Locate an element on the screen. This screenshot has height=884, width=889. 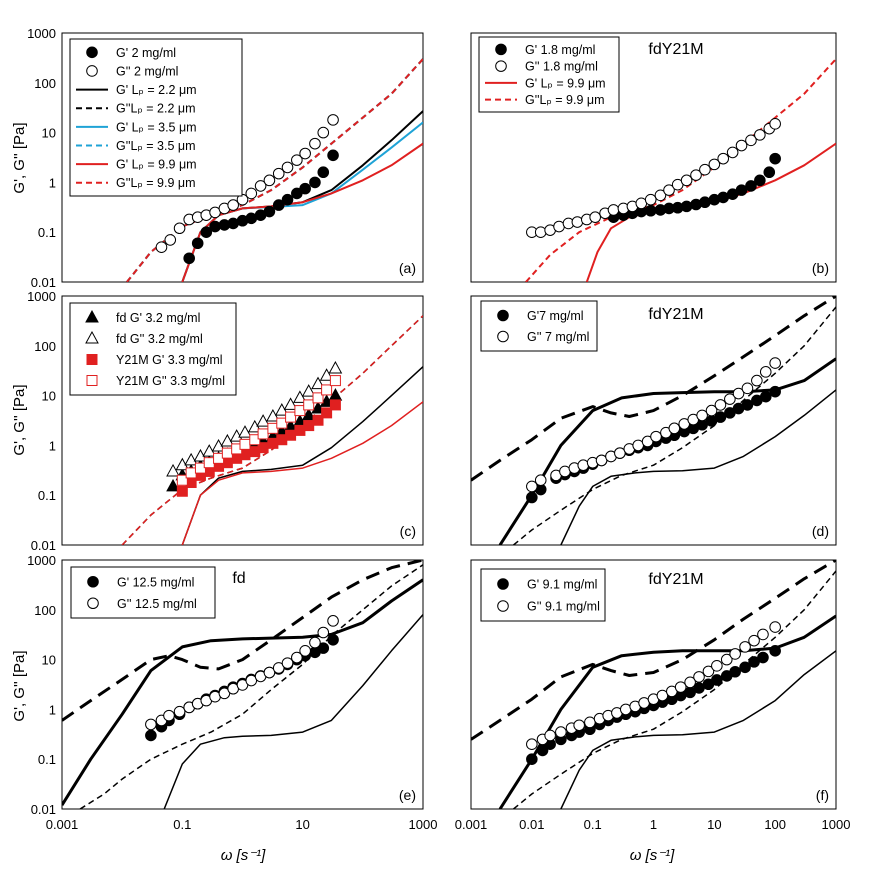
panel-label: (b) is located at coordinates (820, 268).